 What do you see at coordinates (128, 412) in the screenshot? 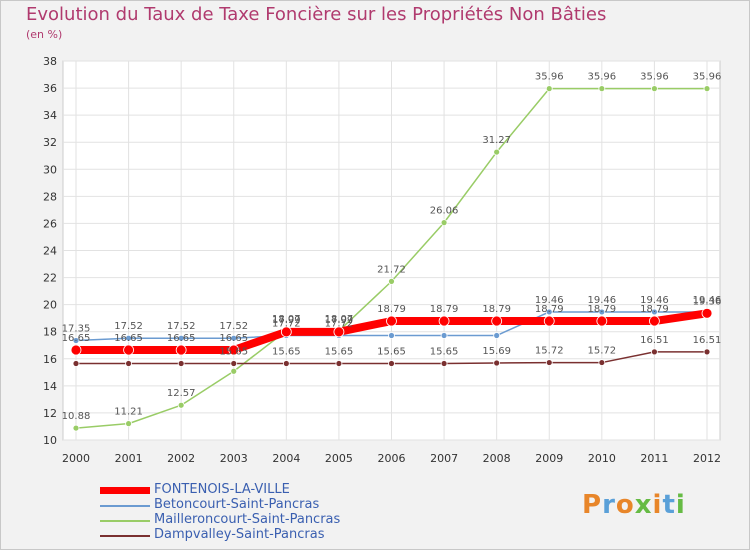
I see `data-label: 11.21` at bounding box center [128, 412].